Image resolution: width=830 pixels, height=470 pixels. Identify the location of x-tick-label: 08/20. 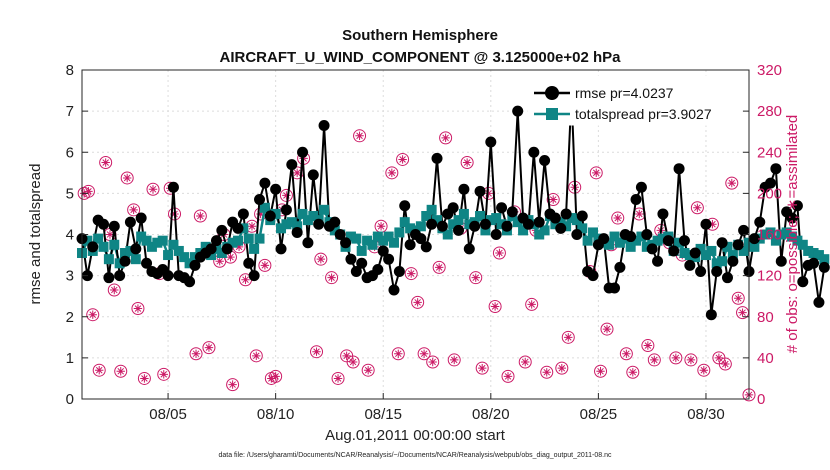
(491, 414).